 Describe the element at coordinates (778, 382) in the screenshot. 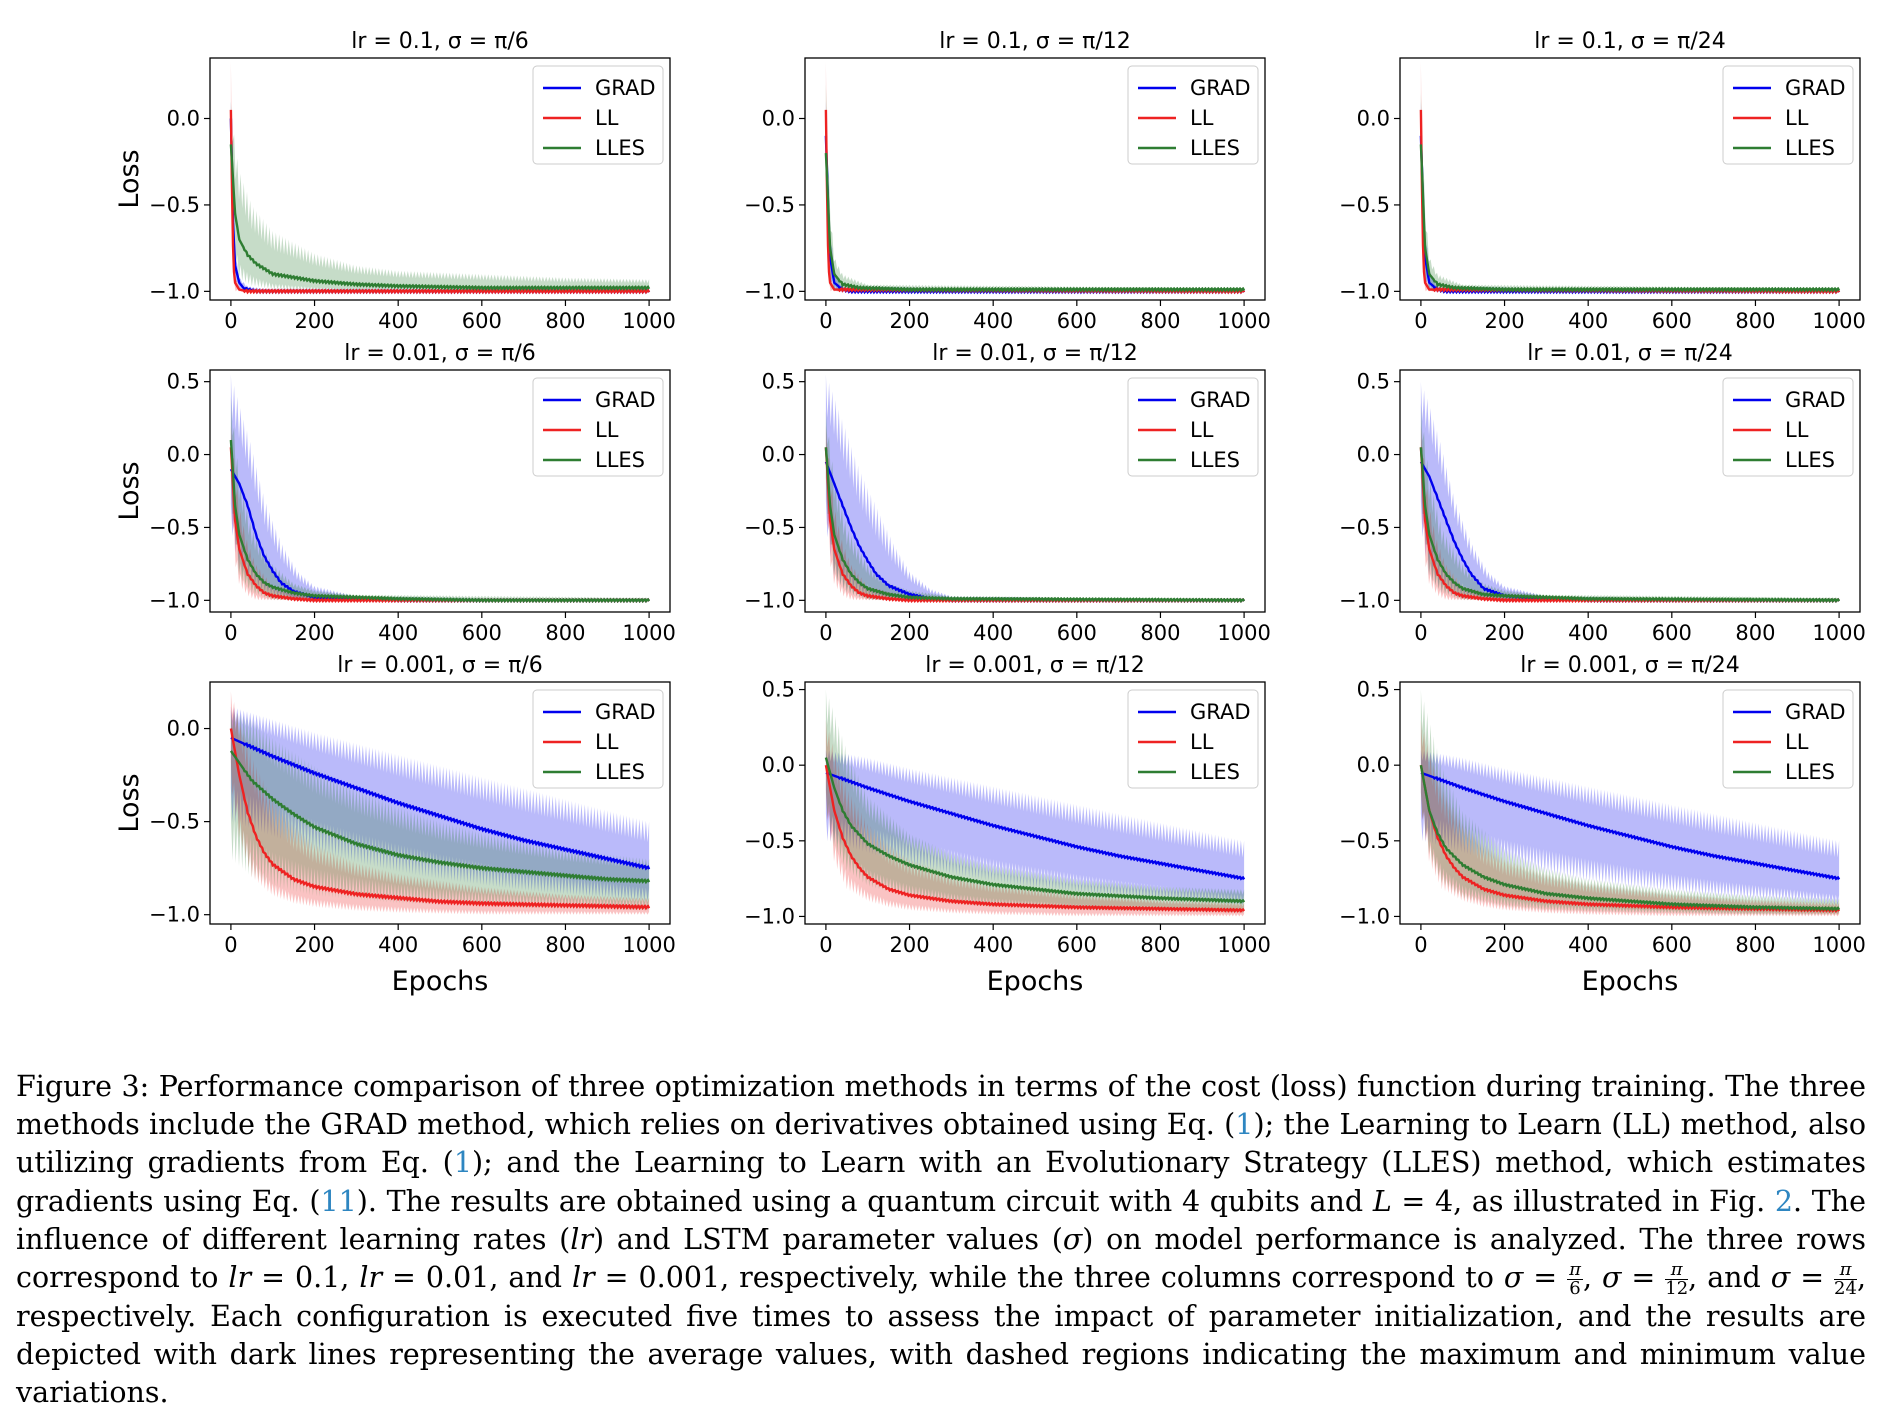

I see `y-tick-label: 0.5` at that location.